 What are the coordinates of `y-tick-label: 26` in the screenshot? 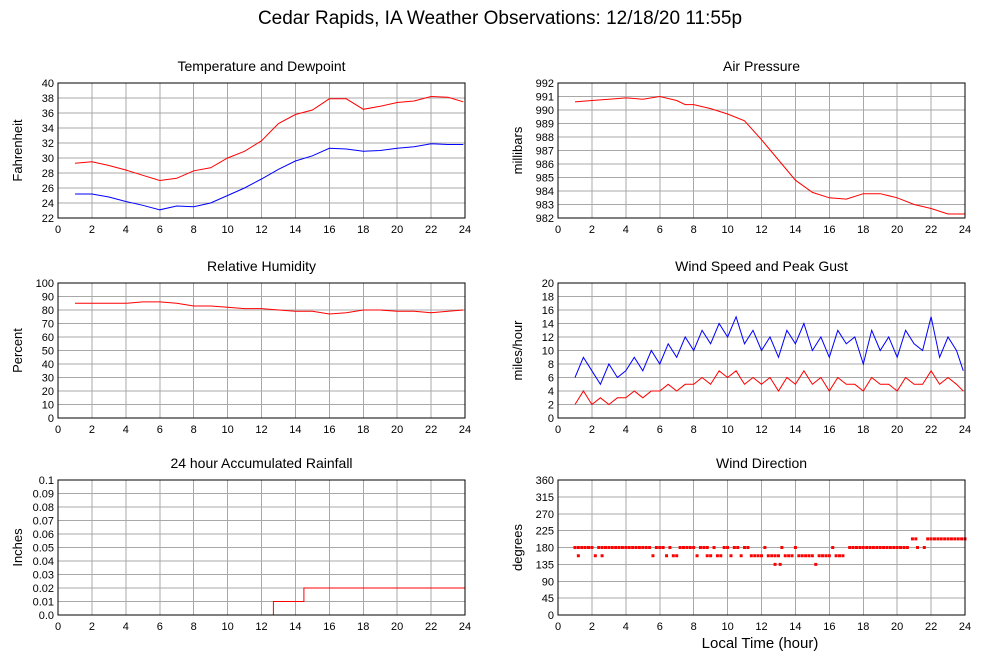 It's located at (48, 189).